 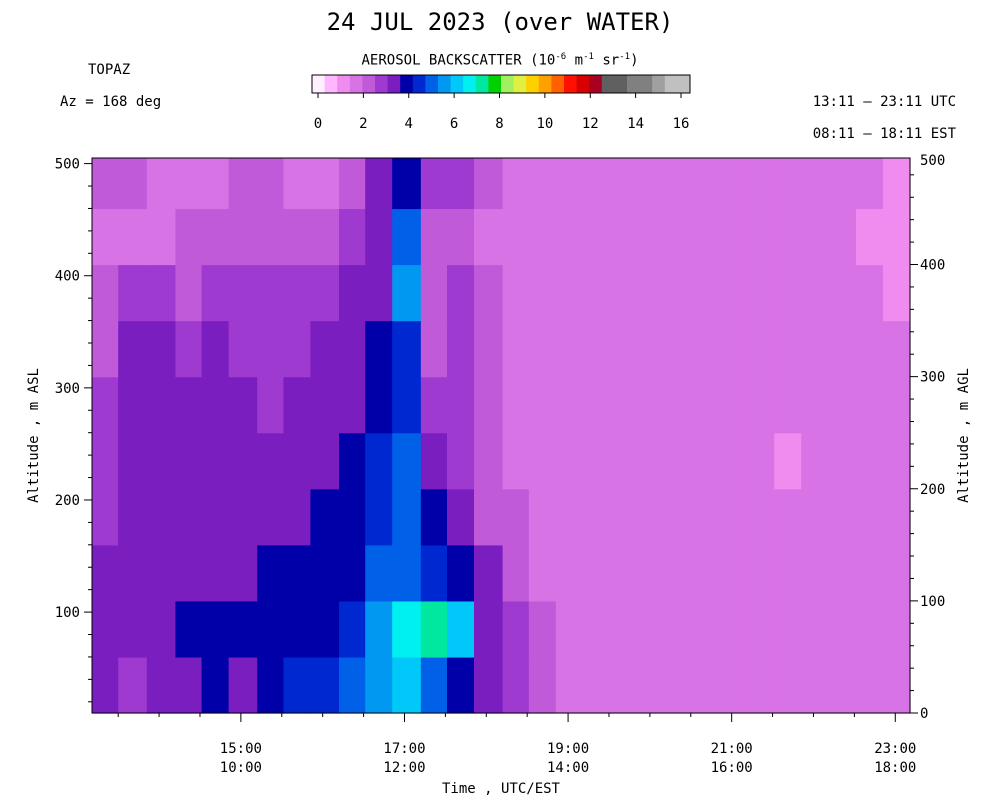 What do you see at coordinates (67, 389) in the screenshot?
I see `left-tick-label: 300` at bounding box center [67, 389].